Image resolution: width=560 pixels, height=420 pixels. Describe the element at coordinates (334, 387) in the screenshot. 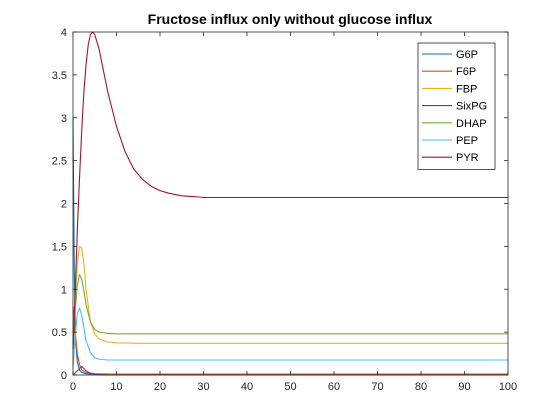

I see `x-tick-label: 60` at that location.